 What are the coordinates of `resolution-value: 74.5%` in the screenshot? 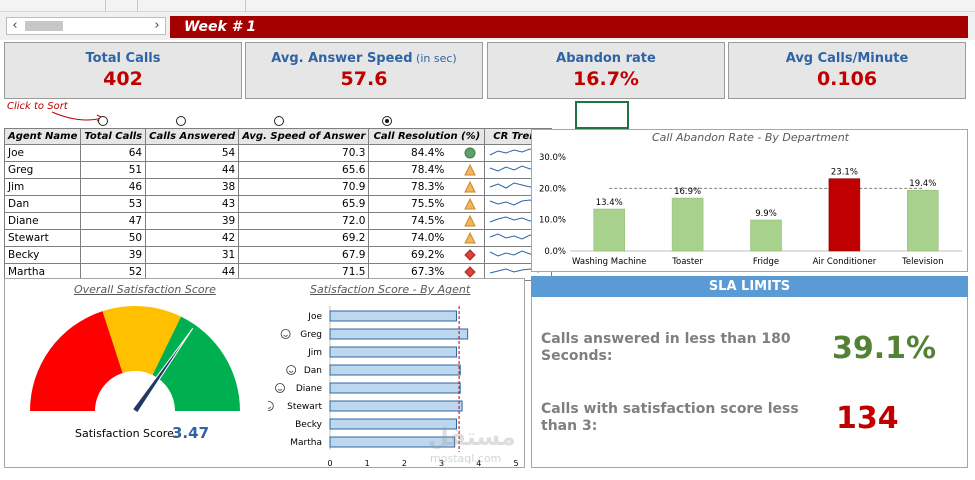 It's located at (428, 221).